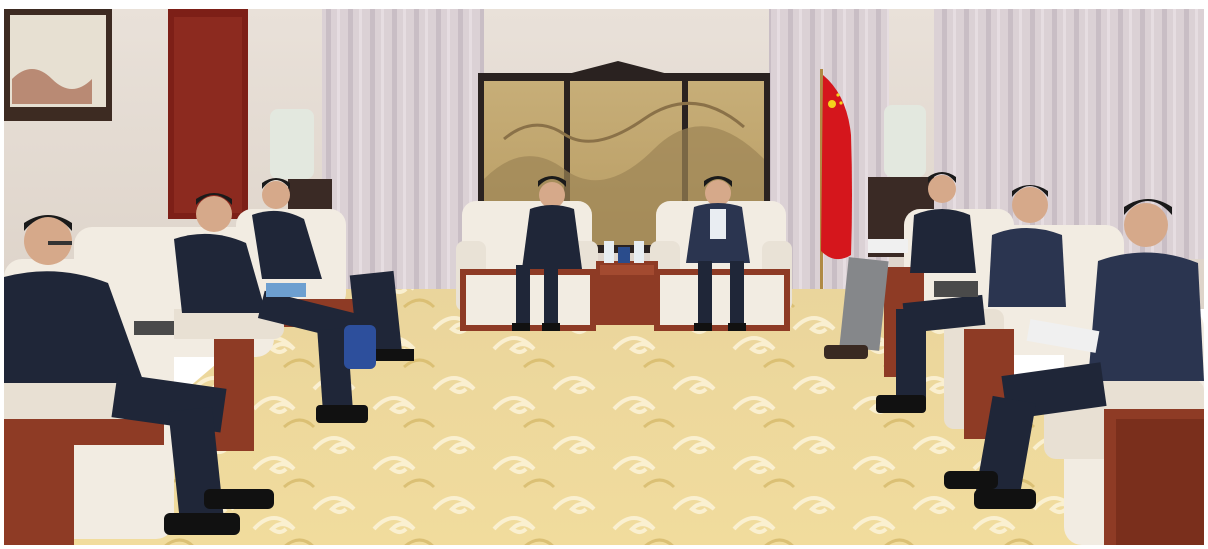 The width and height of the screenshot is (1208, 549). Describe the element at coordinates (139, 375) in the screenshot. I see `person-left-front` at that location.